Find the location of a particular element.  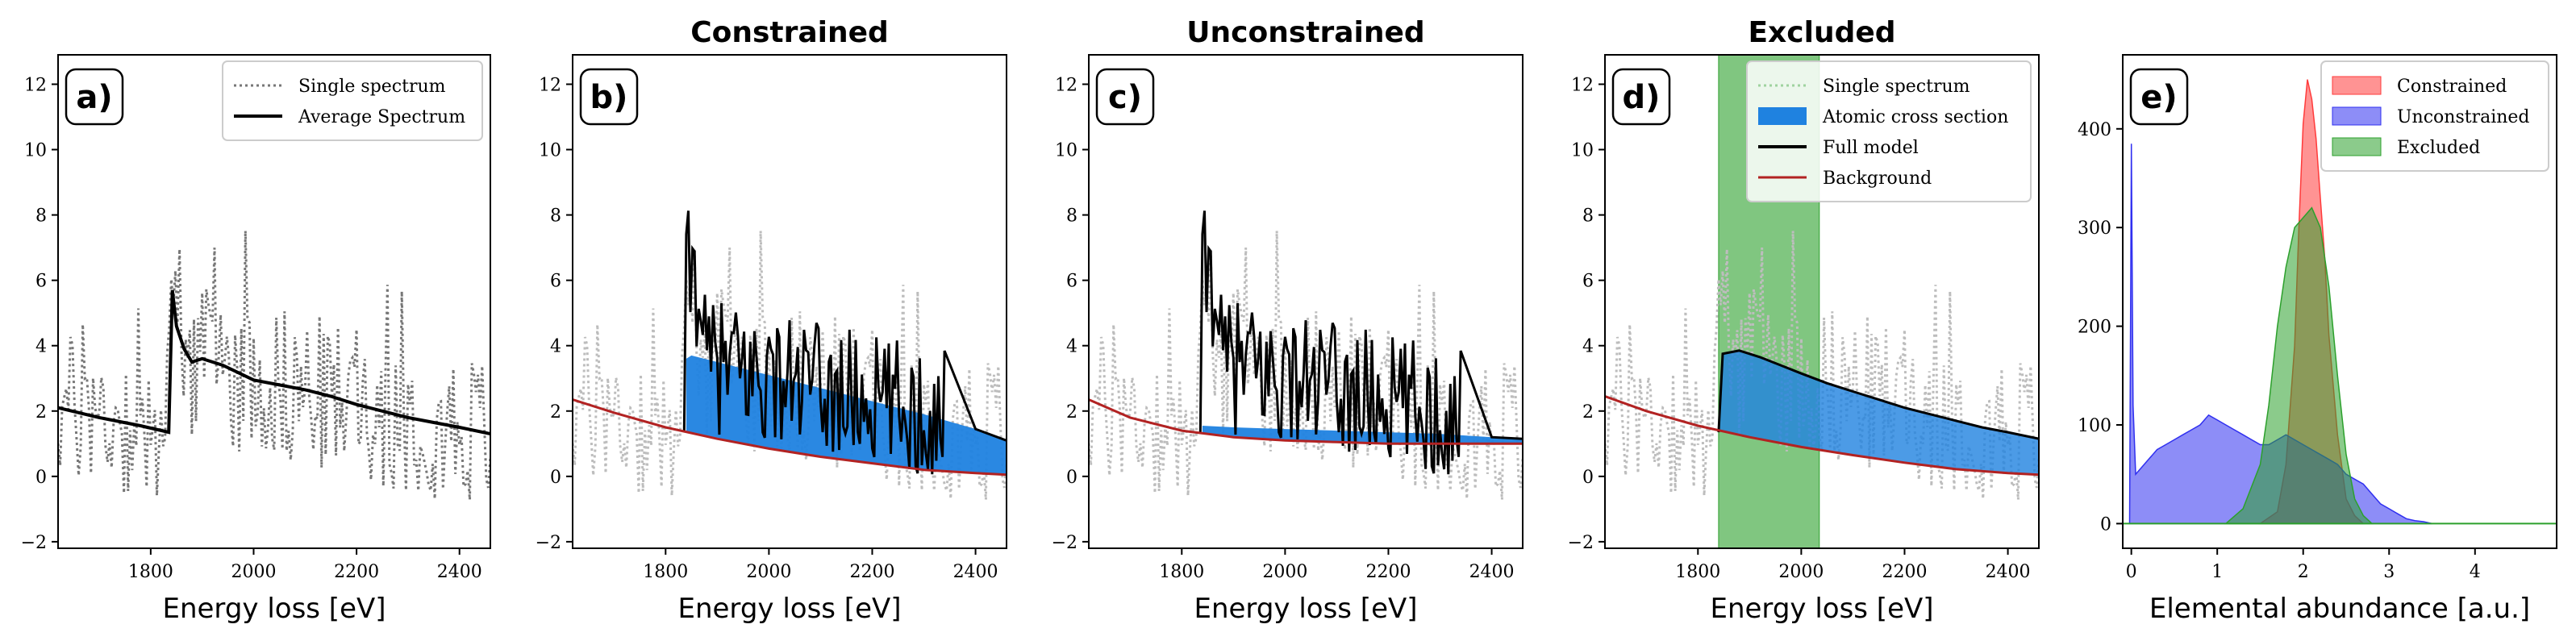

x-tick-label-d: 1800 is located at coordinates (1697, 572).